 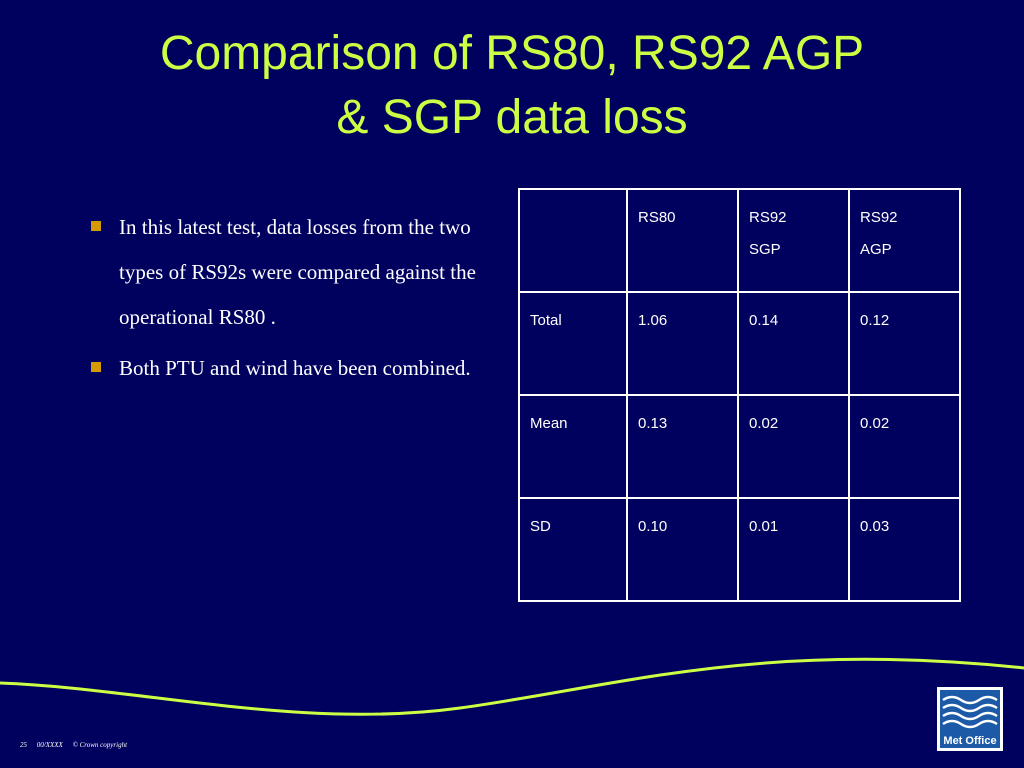 What do you see at coordinates (512, 117) in the screenshot?
I see `title-line: & SGP data loss` at bounding box center [512, 117].